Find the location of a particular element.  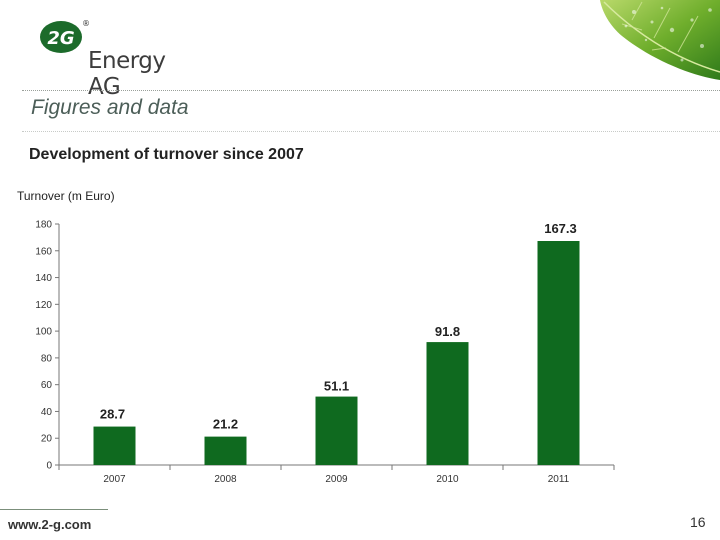

y-tick-label: 0 is located at coordinates (49, 466).